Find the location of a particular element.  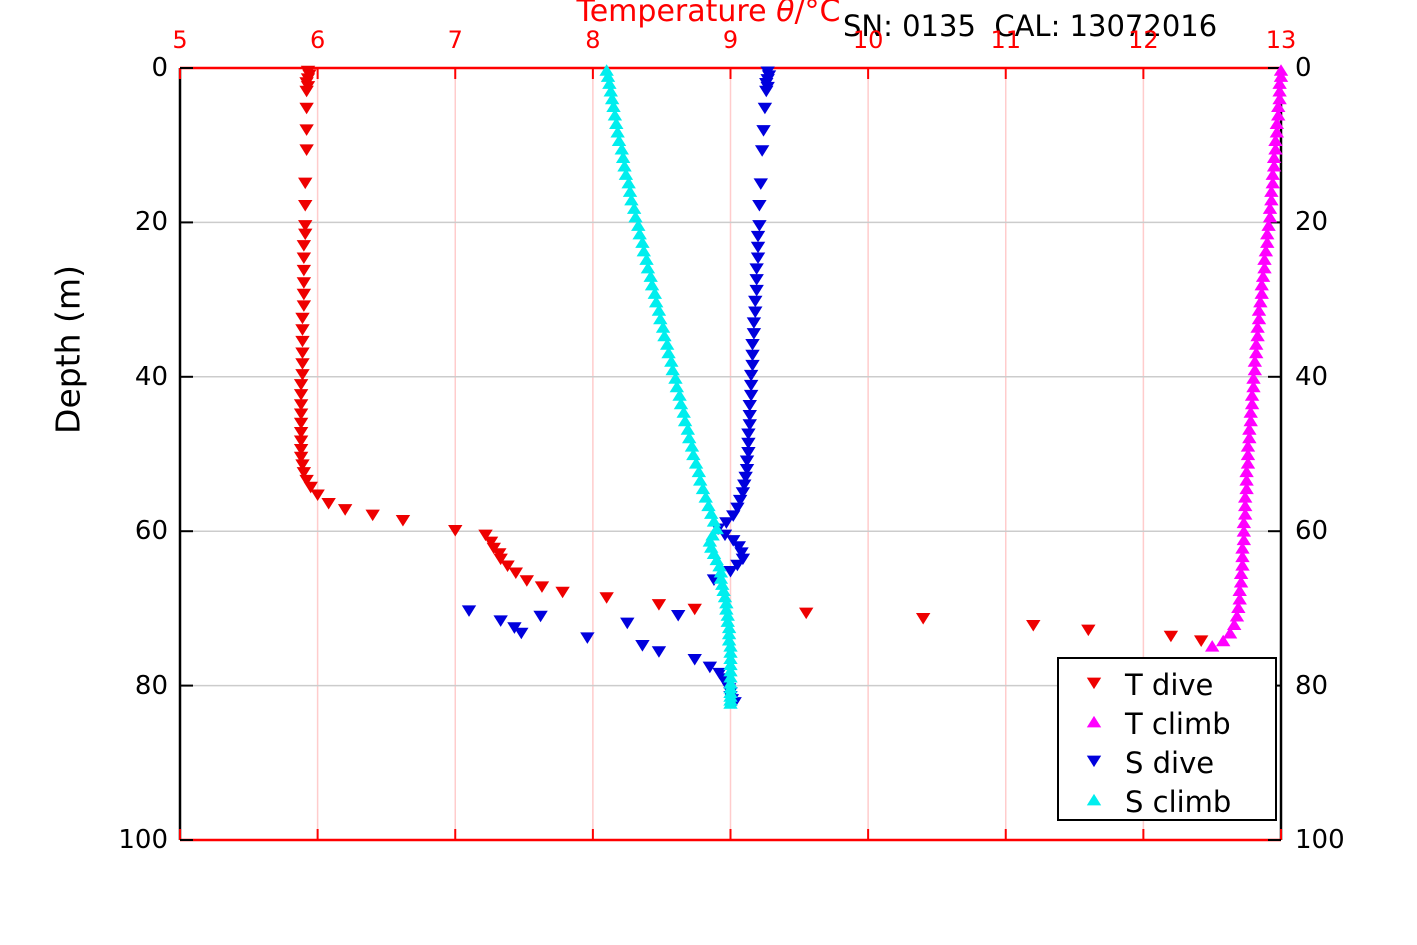

chart-legend: T dive T climb S dive S climb is located at coordinates (1167, 739).